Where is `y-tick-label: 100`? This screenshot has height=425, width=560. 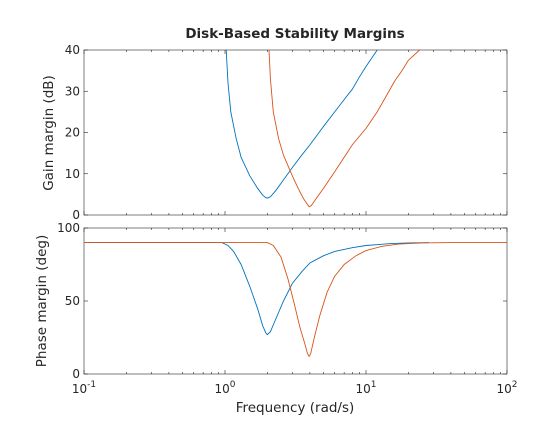 y-tick-label: 100 is located at coordinates (68, 228).